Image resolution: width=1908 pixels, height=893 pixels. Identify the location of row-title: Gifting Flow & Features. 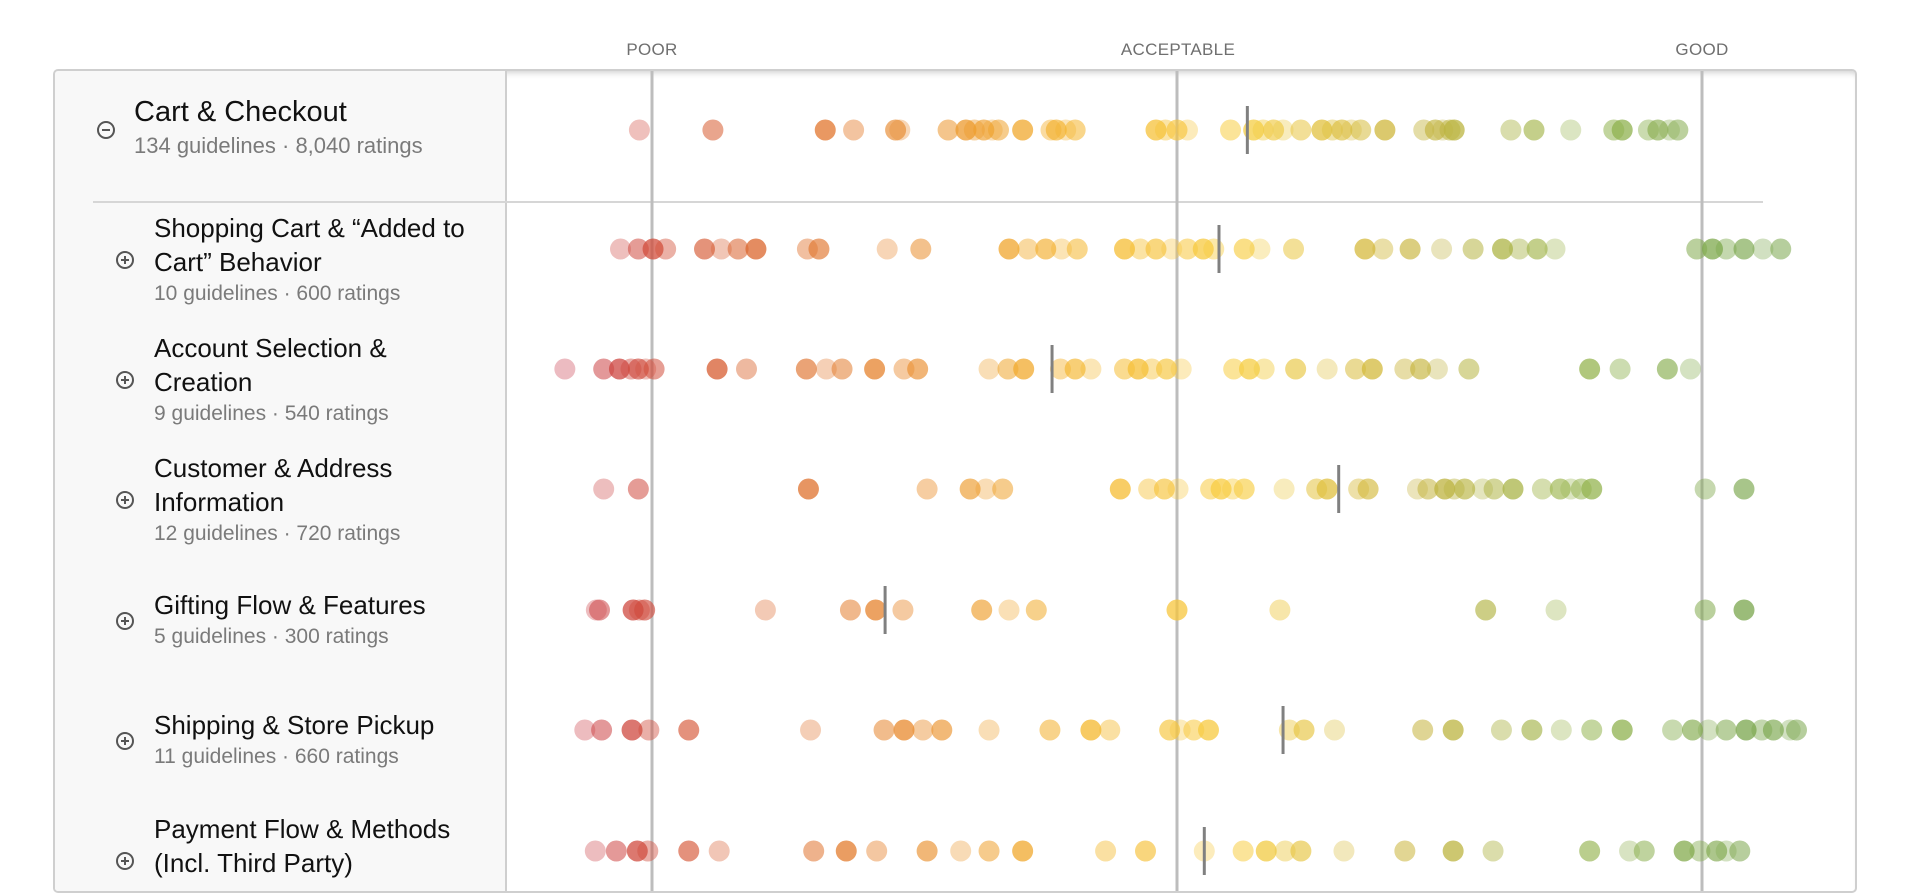
(290, 605).